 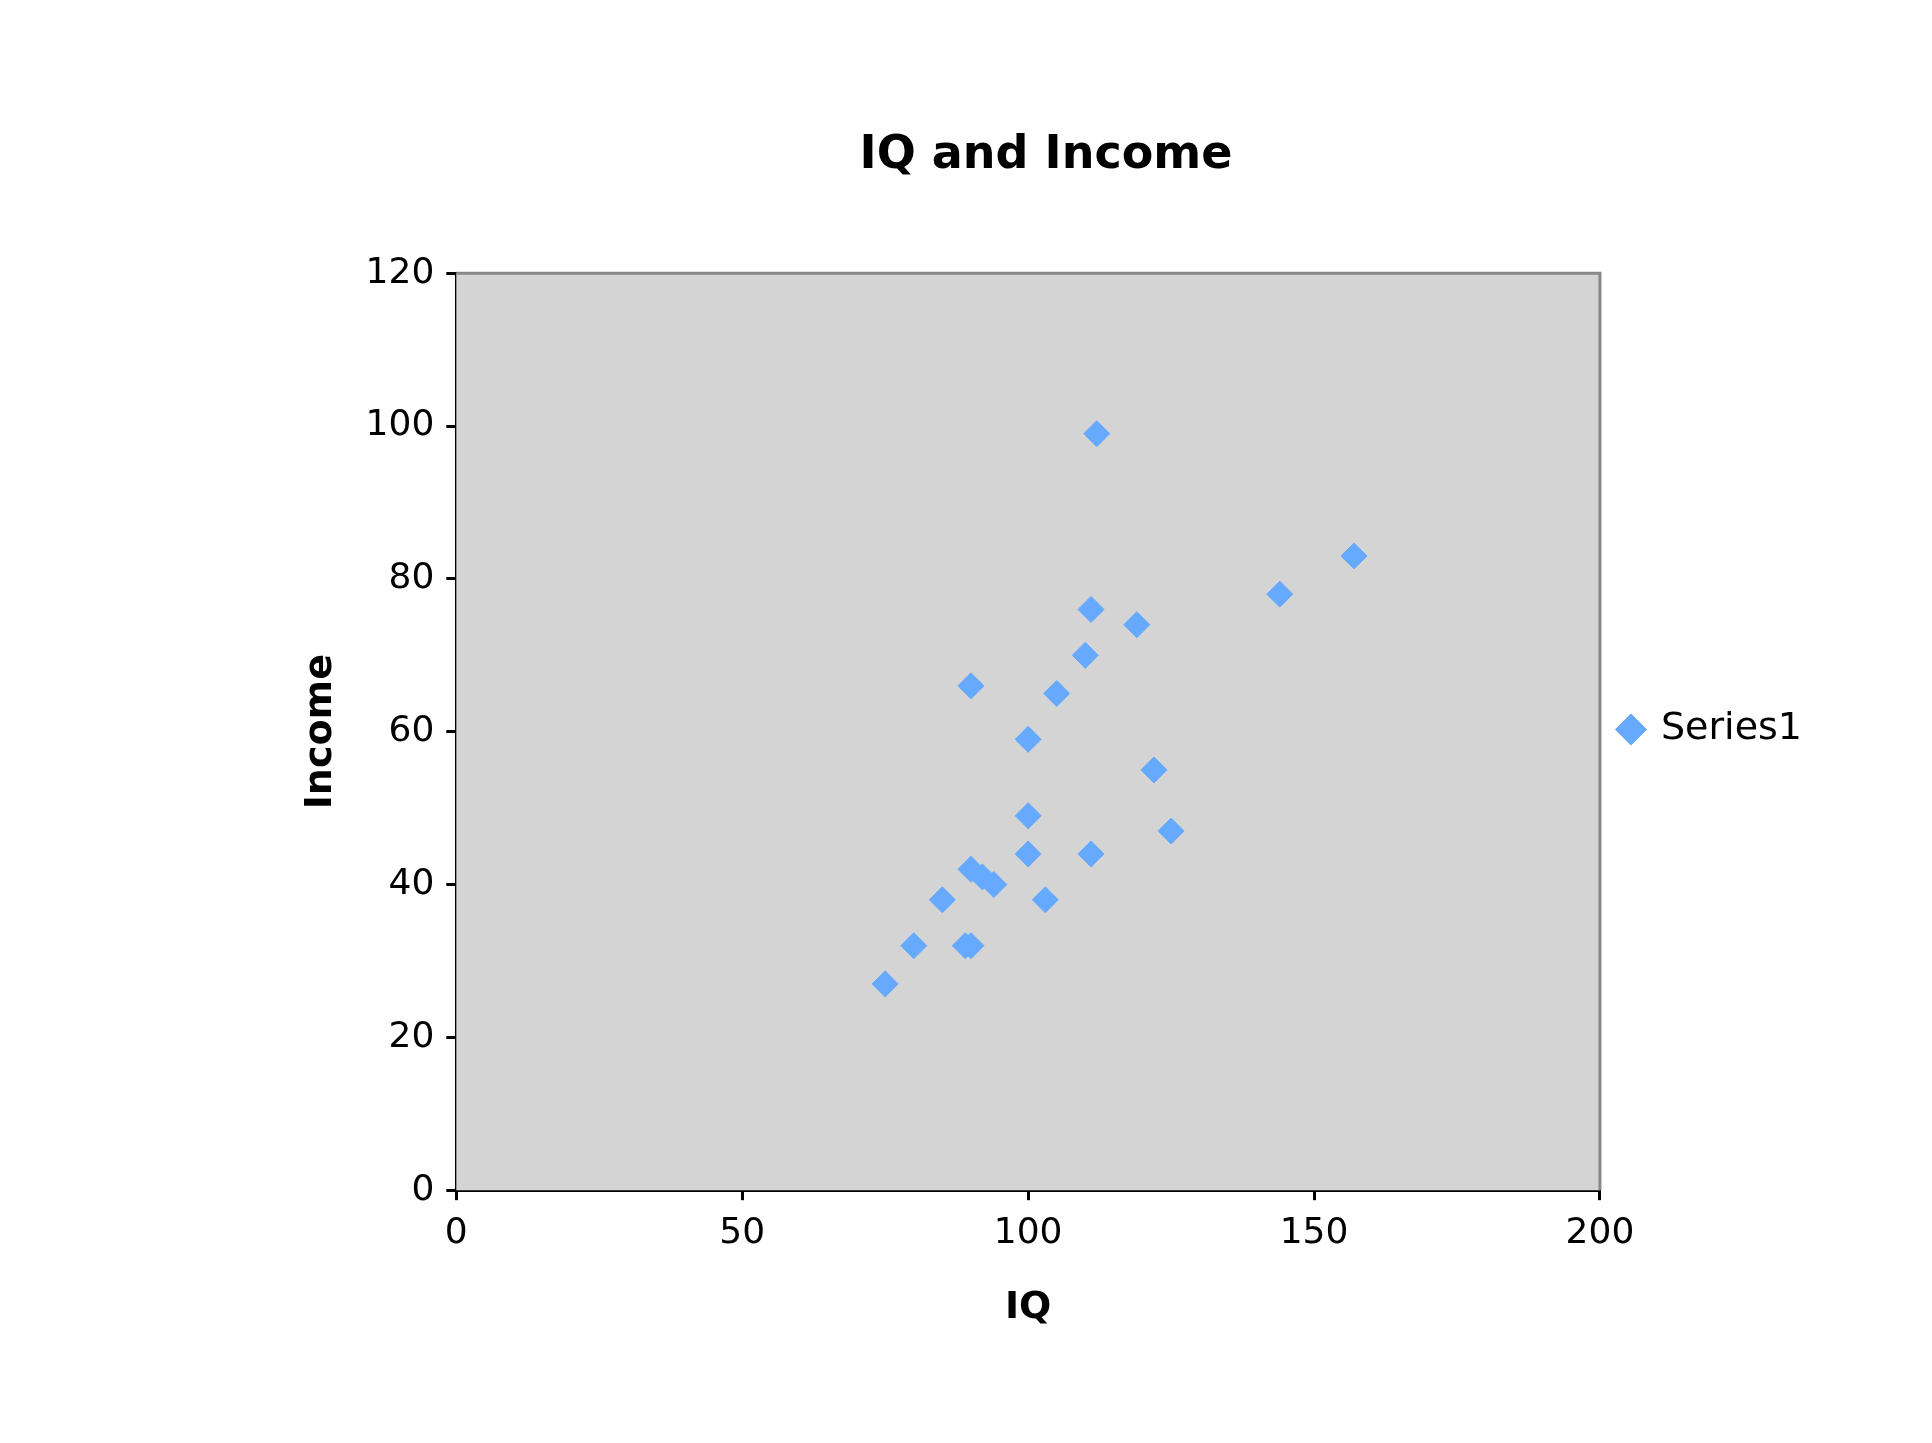 I want to click on x-tick-label: 50, so click(x=742, y=1231).